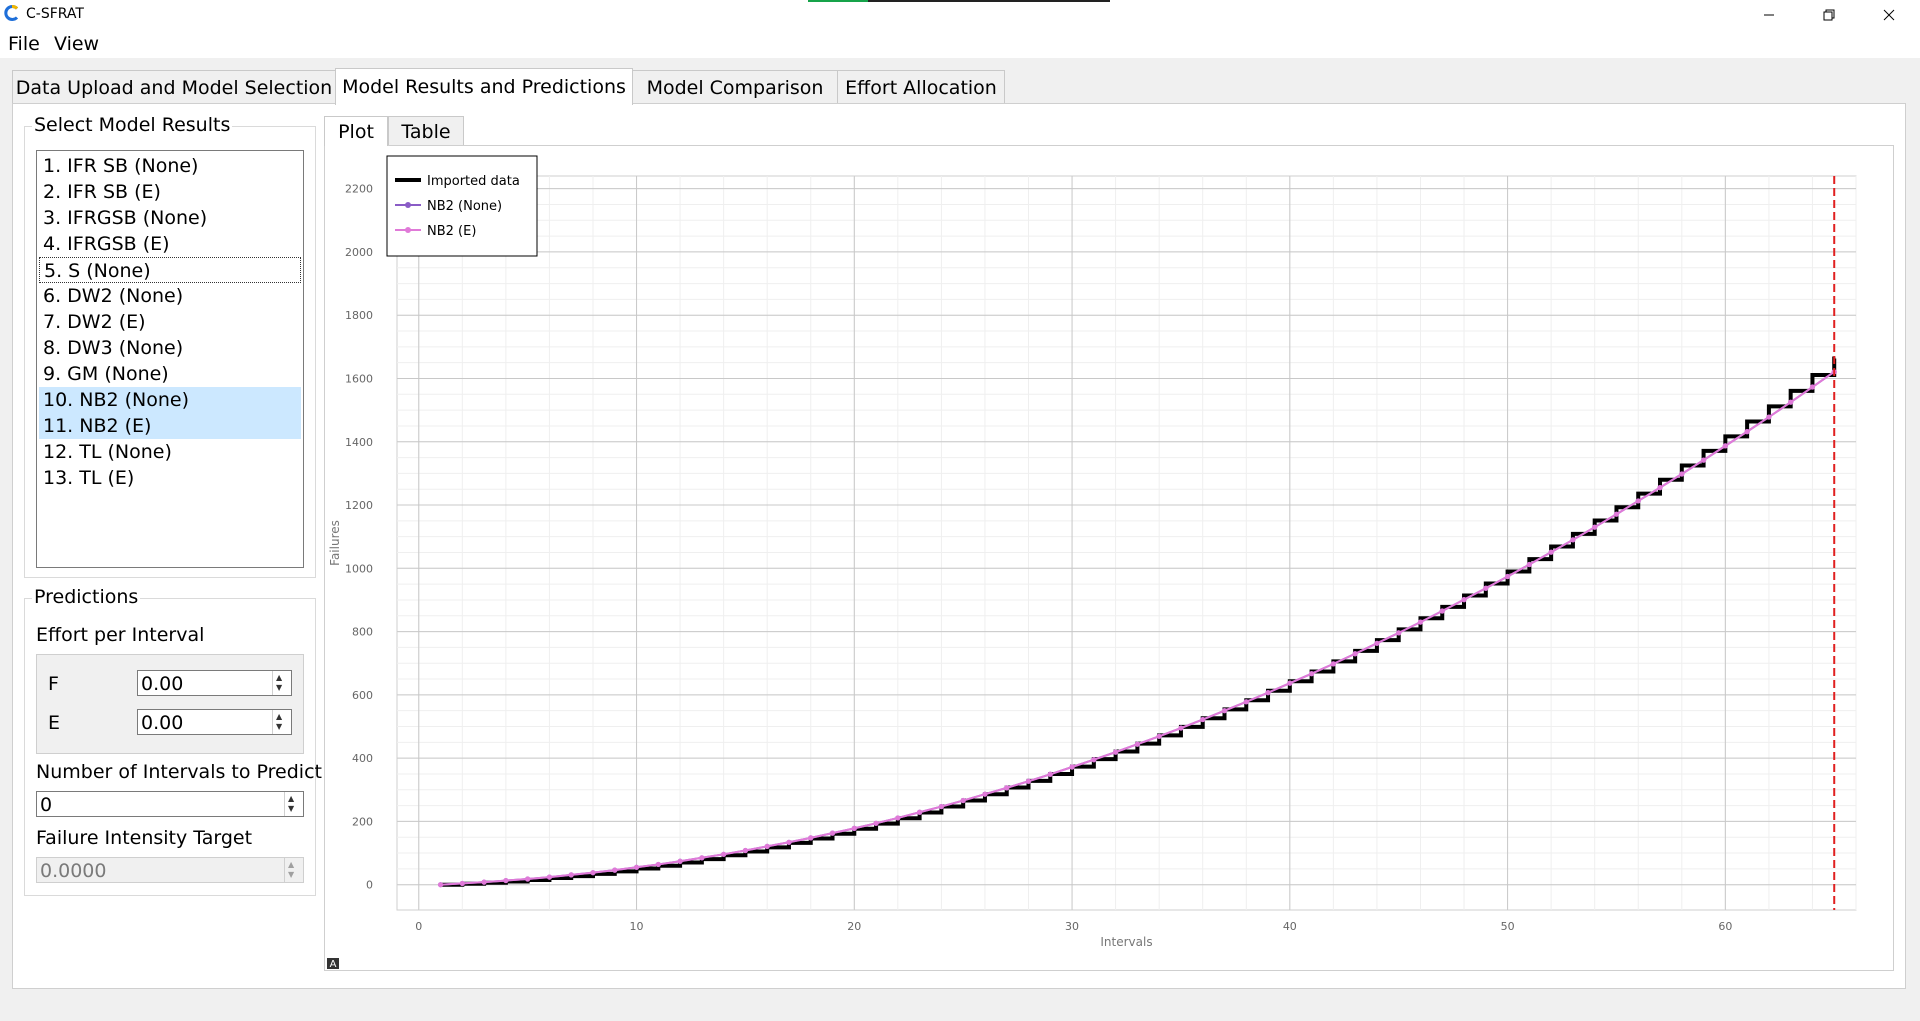  What do you see at coordinates (94, 322) in the screenshot?
I see `model-list-item: 7. DW2 (E)` at bounding box center [94, 322].